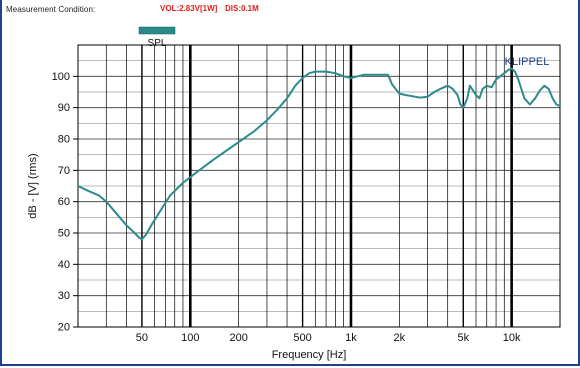  What do you see at coordinates (351, 338) in the screenshot?
I see `x-tick-label: 1k` at bounding box center [351, 338].